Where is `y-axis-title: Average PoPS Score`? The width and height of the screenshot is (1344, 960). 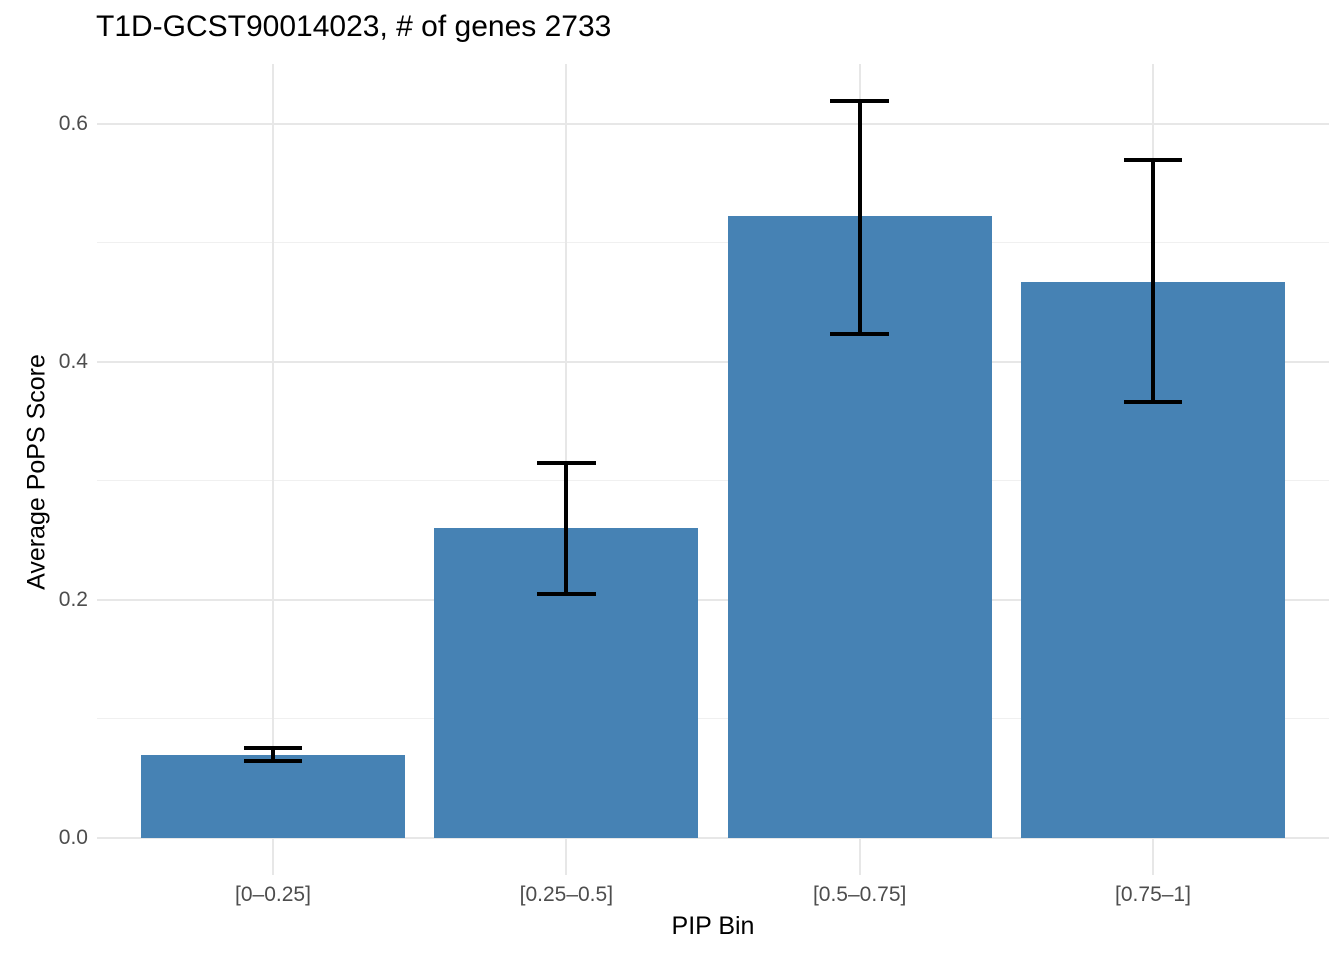 y-axis-title: Average PoPS Score is located at coordinates (36, 472).